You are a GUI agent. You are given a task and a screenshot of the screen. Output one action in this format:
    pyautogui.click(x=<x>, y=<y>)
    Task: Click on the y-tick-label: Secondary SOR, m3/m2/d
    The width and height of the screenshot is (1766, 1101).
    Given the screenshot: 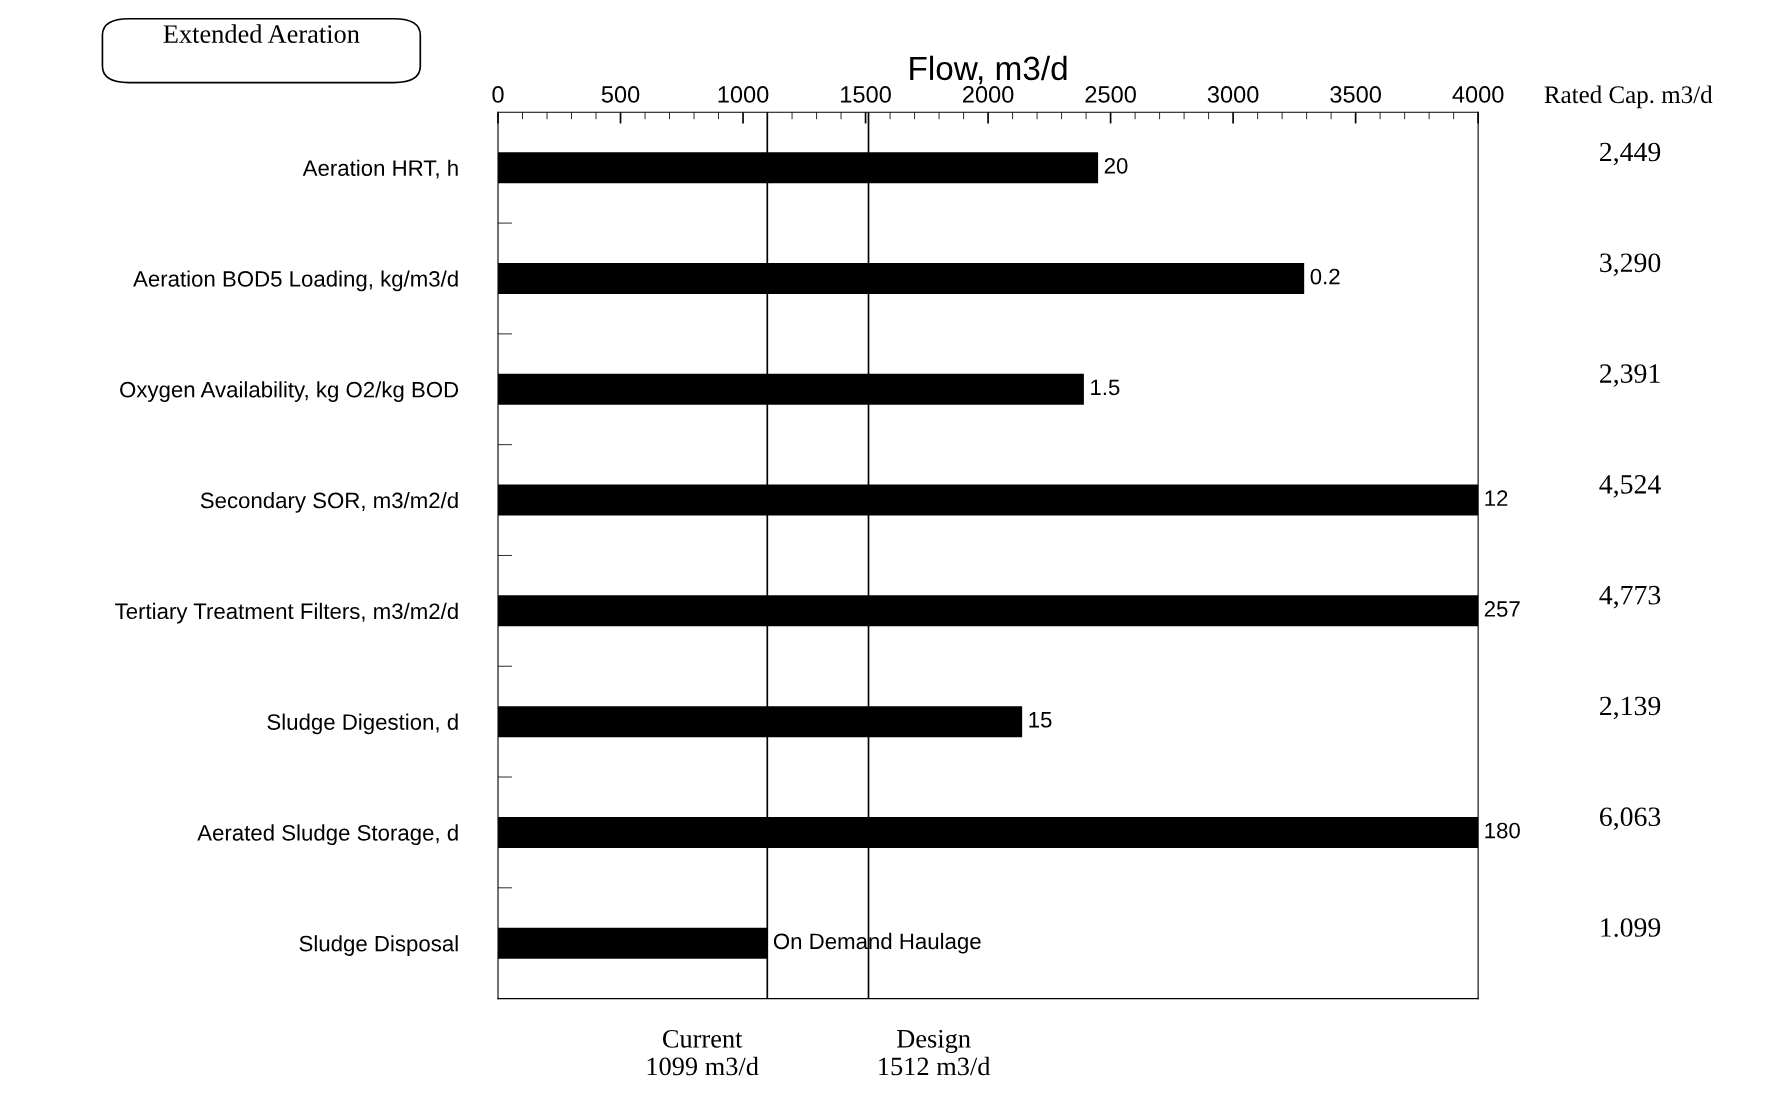 What is the action you would take?
    pyautogui.click(x=329, y=502)
    